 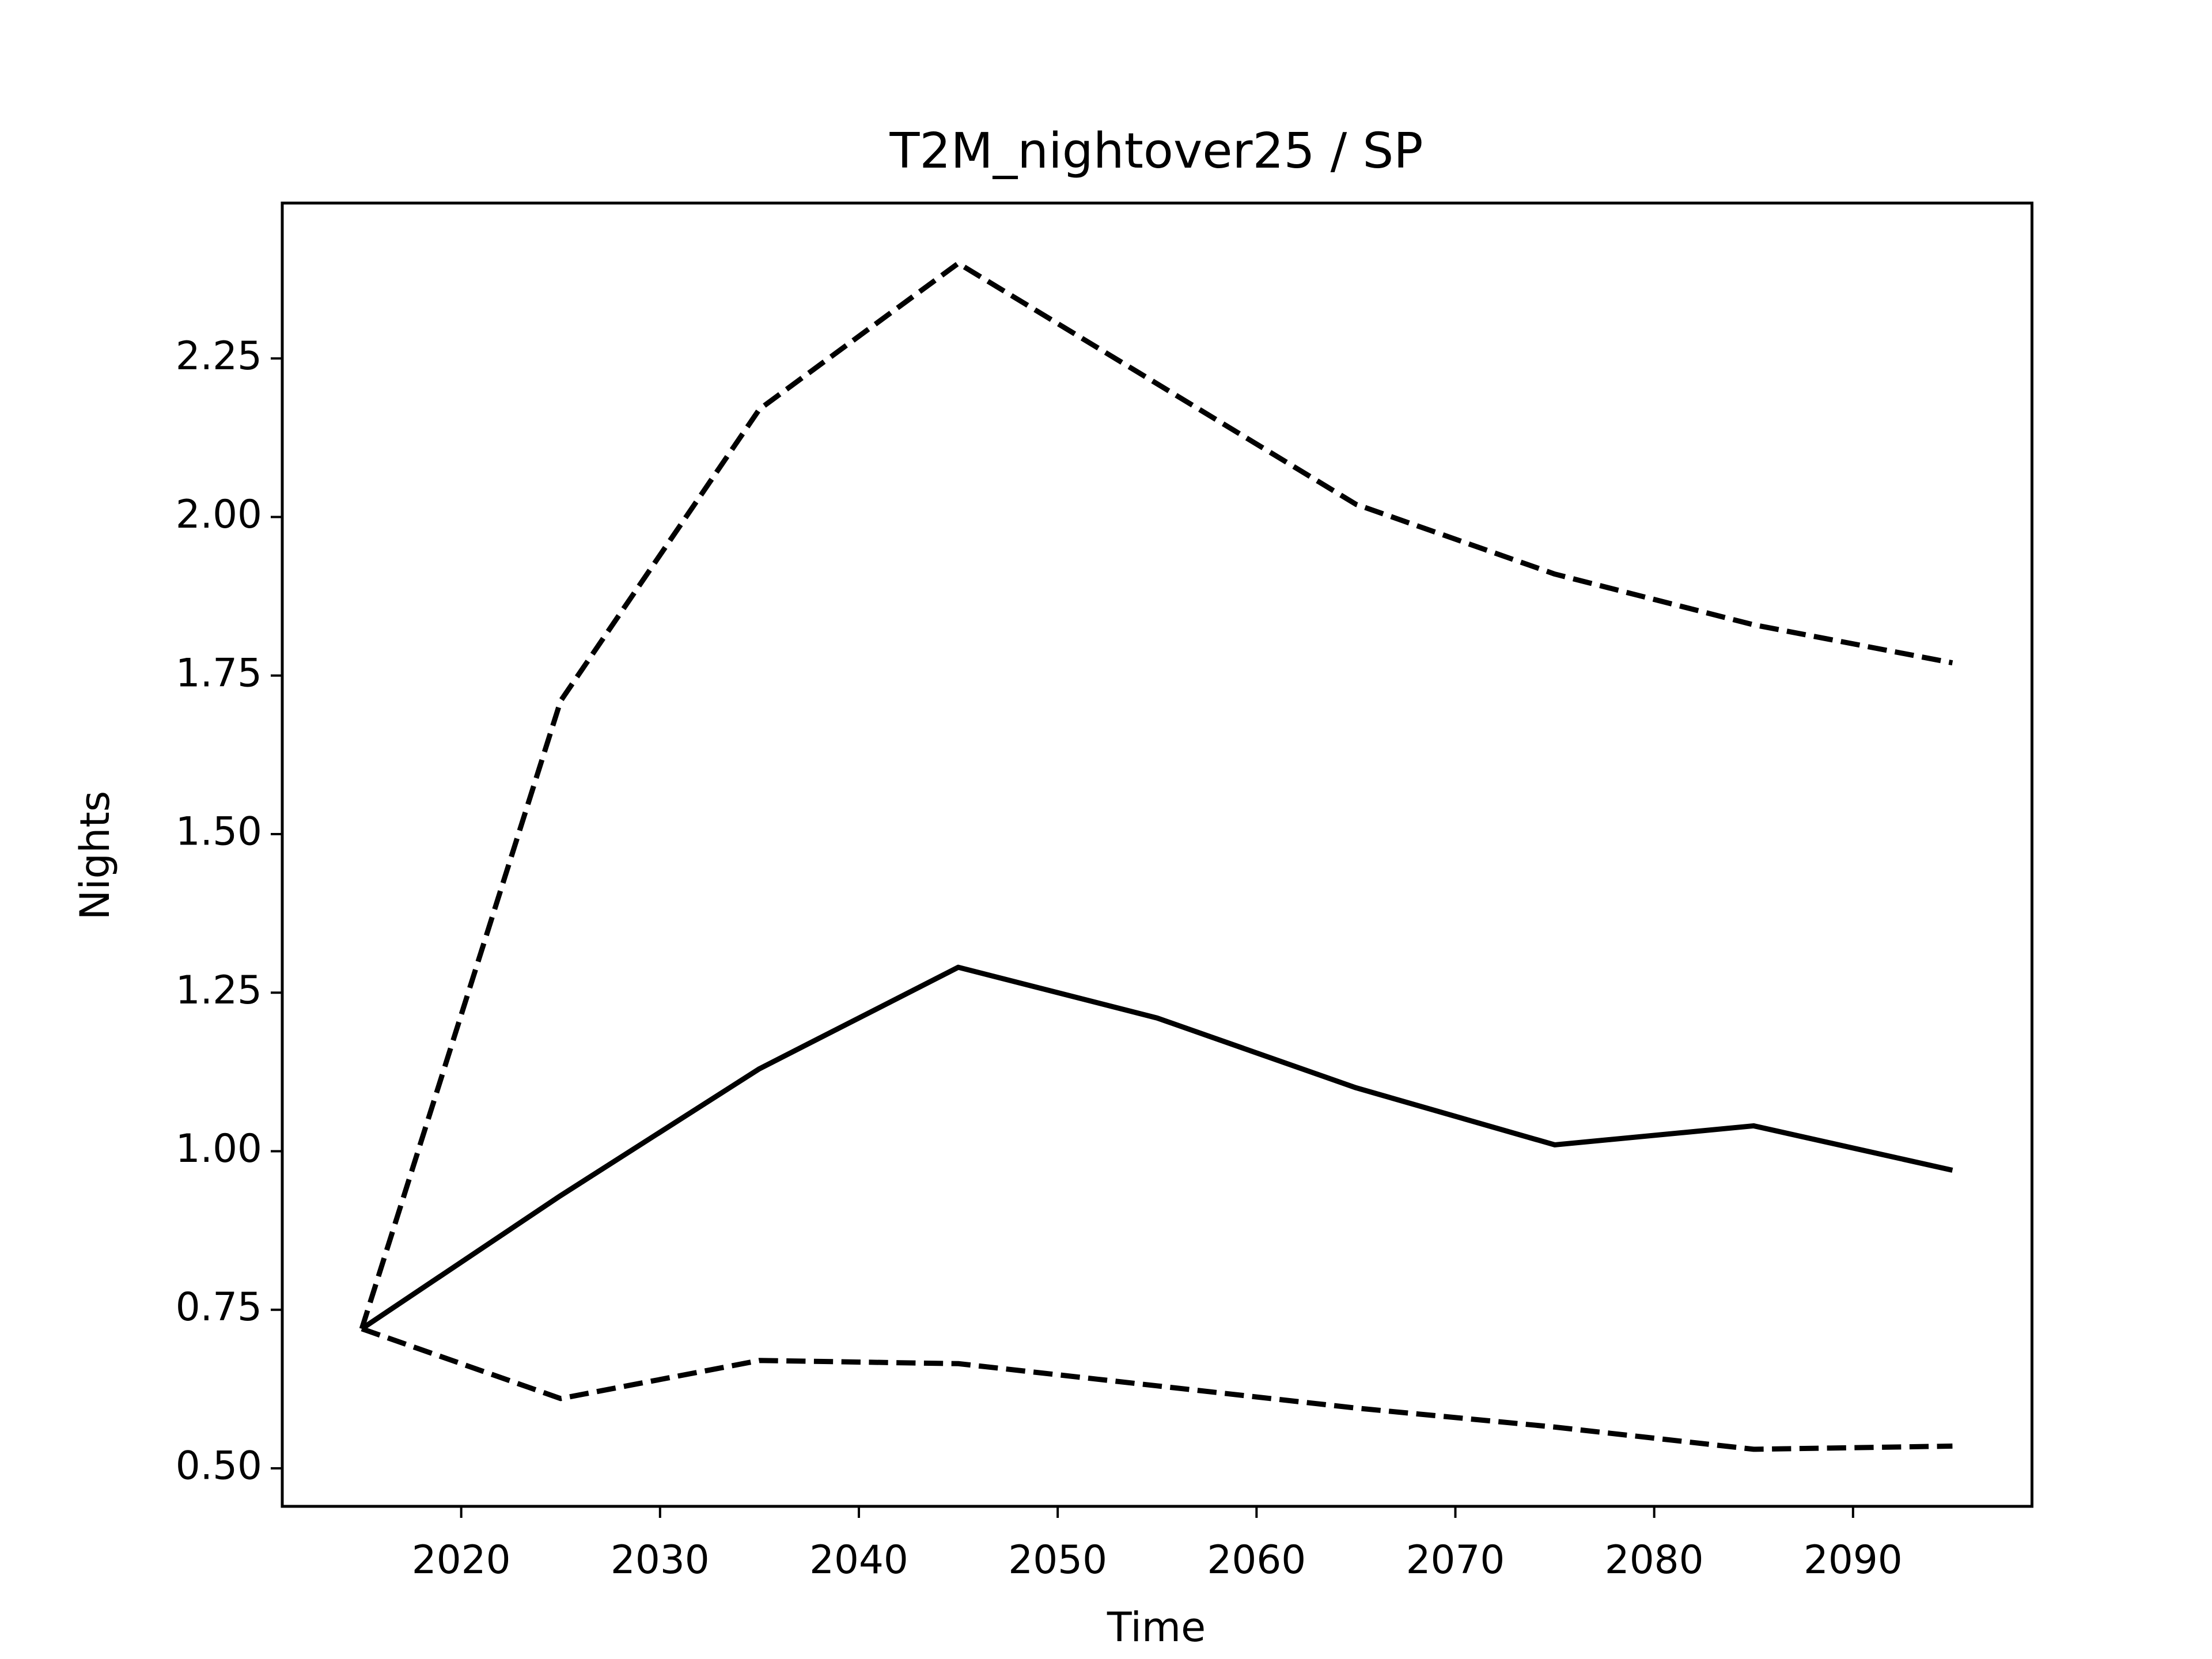 I want to click on chart-title: T2M_nightover25 / SP, so click(x=1156, y=151).